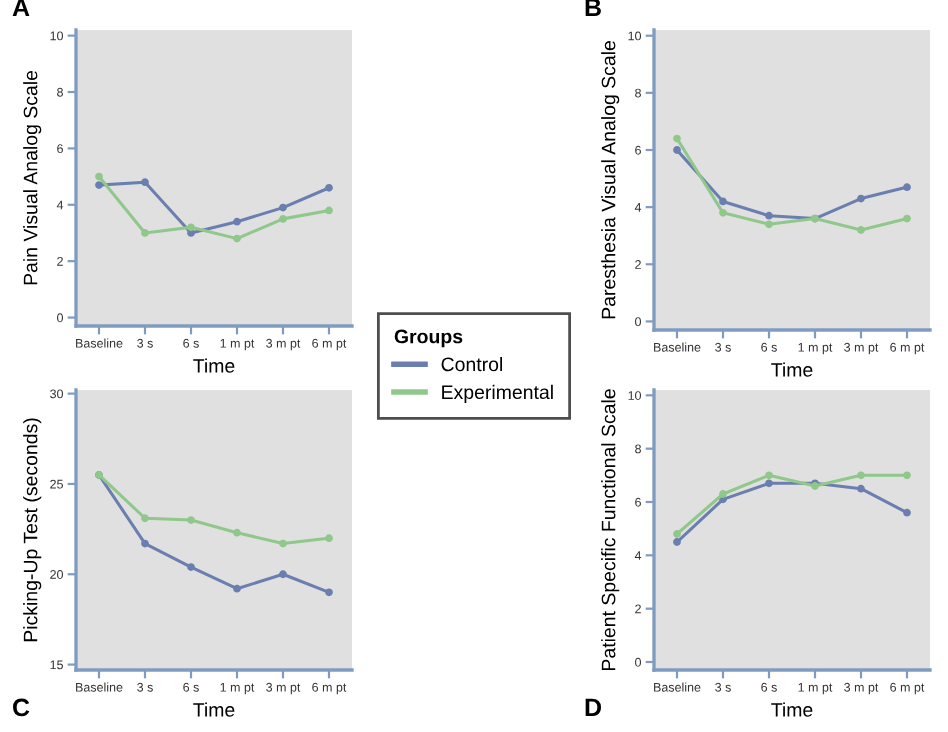 The height and width of the screenshot is (732, 948). What do you see at coordinates (32, 530) in the screenshot?
I see `y-axis-title: Picking-Up Test (seconds)` at bounding box center [32, 530].